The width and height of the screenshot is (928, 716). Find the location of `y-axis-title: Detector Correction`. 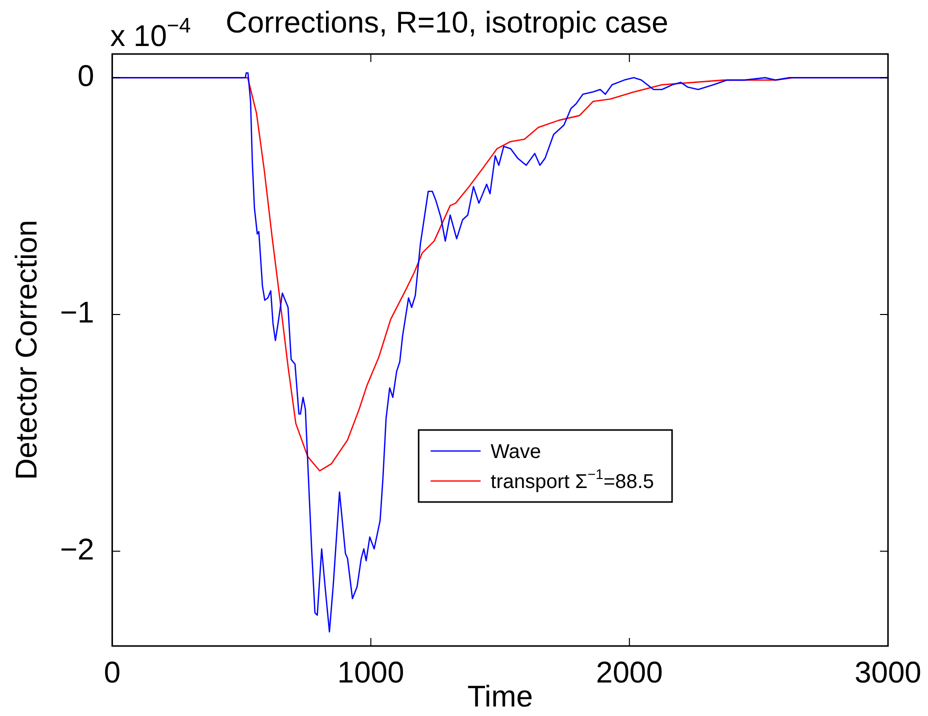

y-axis-title: Detector Correction is located at coordinates (27, 350).